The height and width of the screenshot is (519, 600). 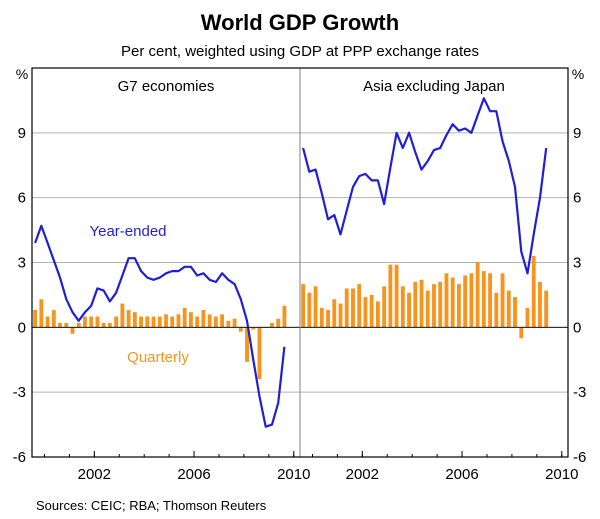 What do you see at coordinates (158, 357) in the screenshot?
I see `annotation-quarterly: Quarterly` at bounding box center [158, 357].